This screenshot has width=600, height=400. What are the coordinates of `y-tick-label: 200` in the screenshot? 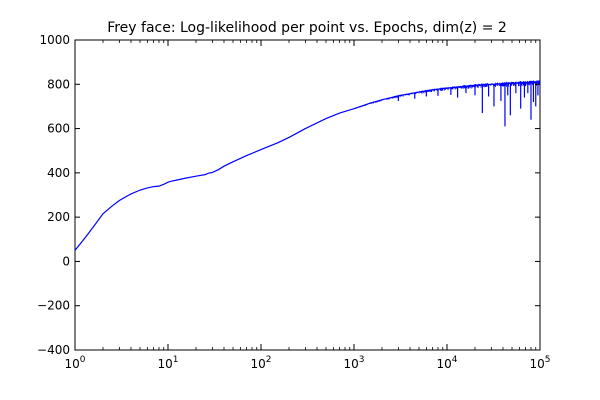 It's located at (58, 217).